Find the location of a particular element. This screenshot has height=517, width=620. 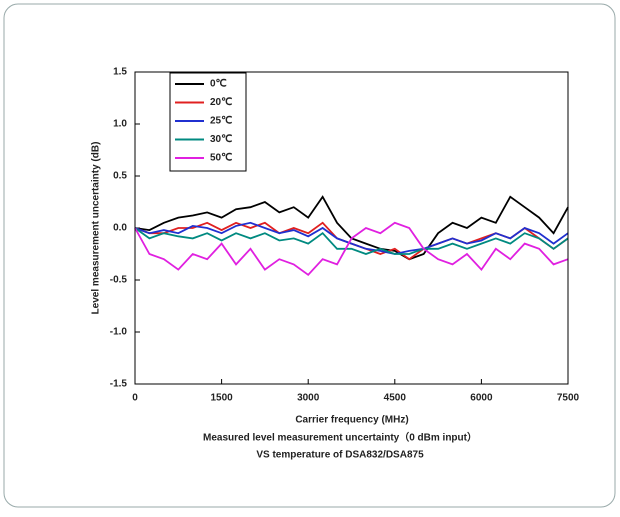

x-tick-label: 4500 is located at coordinates (395, 398).